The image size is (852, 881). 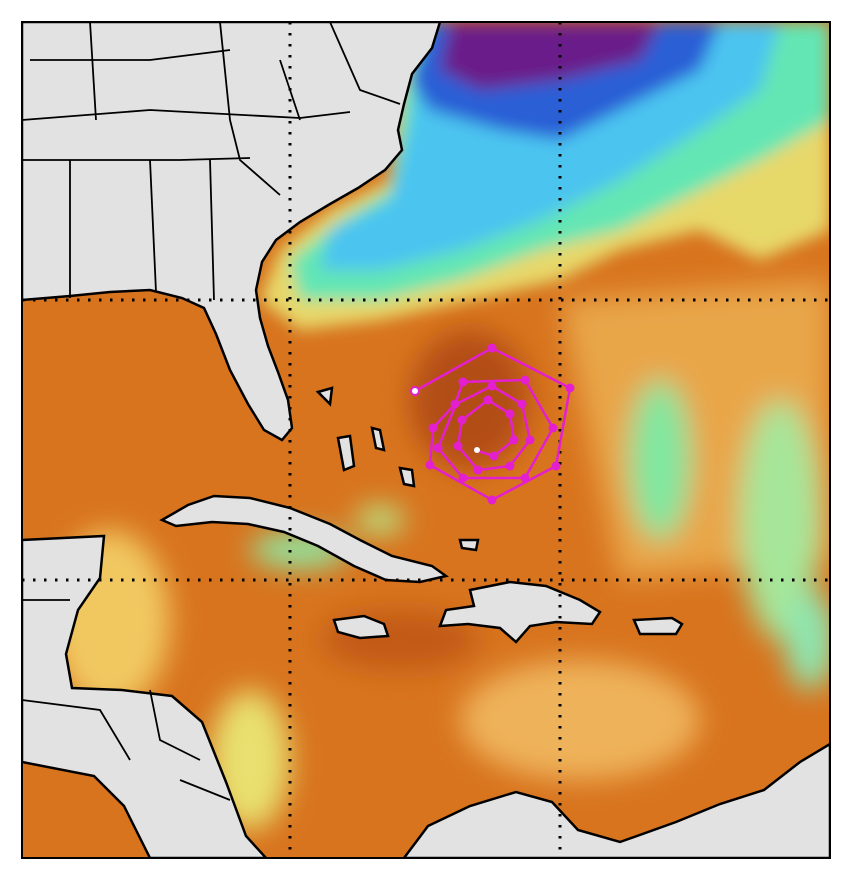 What do you see at coordinates (616, 800) in the screenshot?
I see `south-america` at bounding box center [616, 800].